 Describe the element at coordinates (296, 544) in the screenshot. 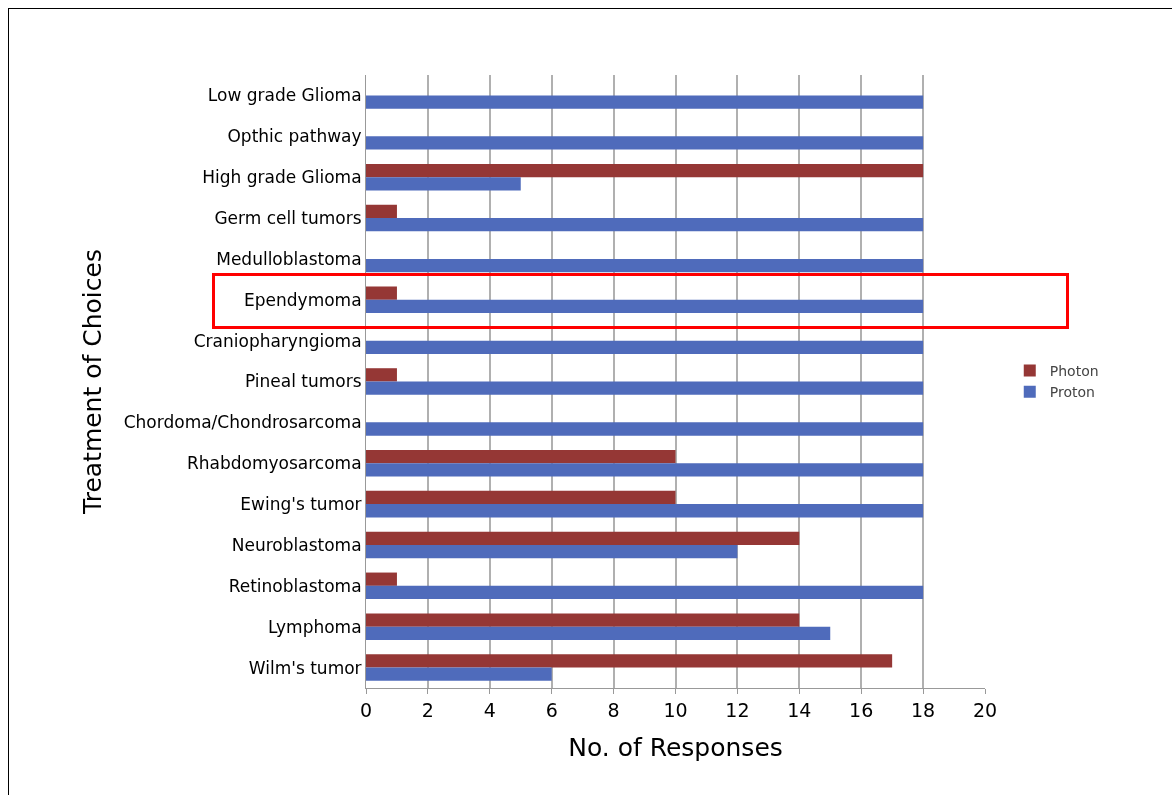

I see `y-tick-label: Neuroblastoma` at that location.